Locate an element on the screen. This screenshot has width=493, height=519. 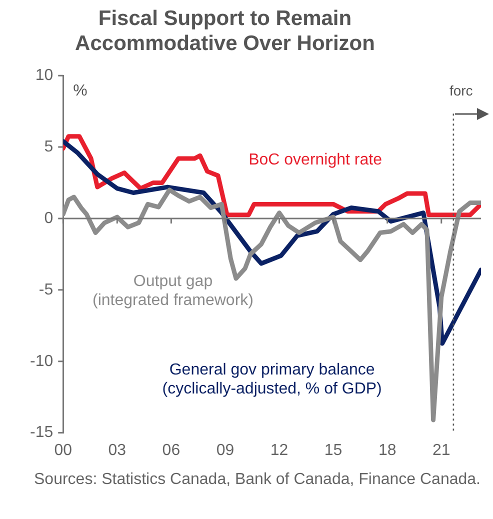
y-tick-label: 10 is located at coordinates (44, 75).